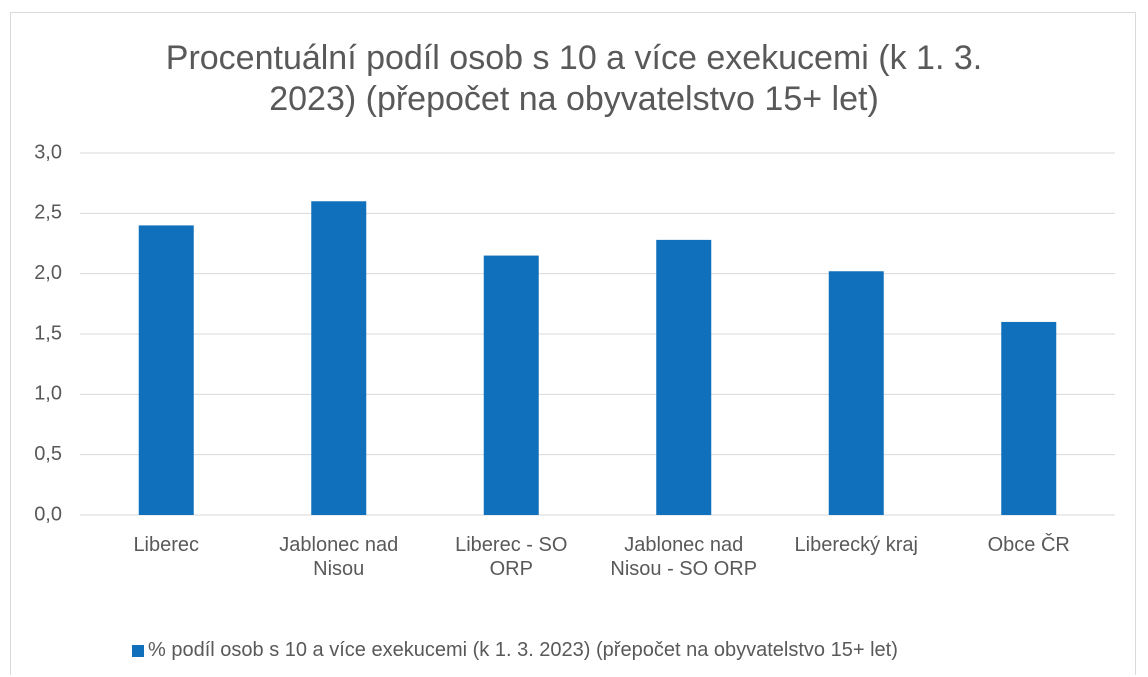  Describe the element at coordinates (856, 545) in the screenshot. I see `x-tick-label: Liberecký kraj` at that location.